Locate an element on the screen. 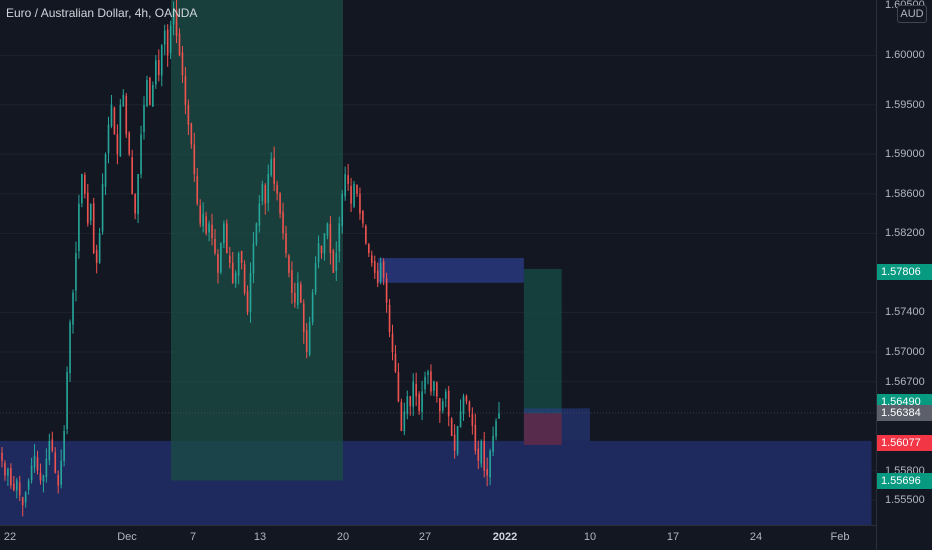 This screenshot has width=932, height=550. time-tick-label: Feb is located at coordinates (840, 537).